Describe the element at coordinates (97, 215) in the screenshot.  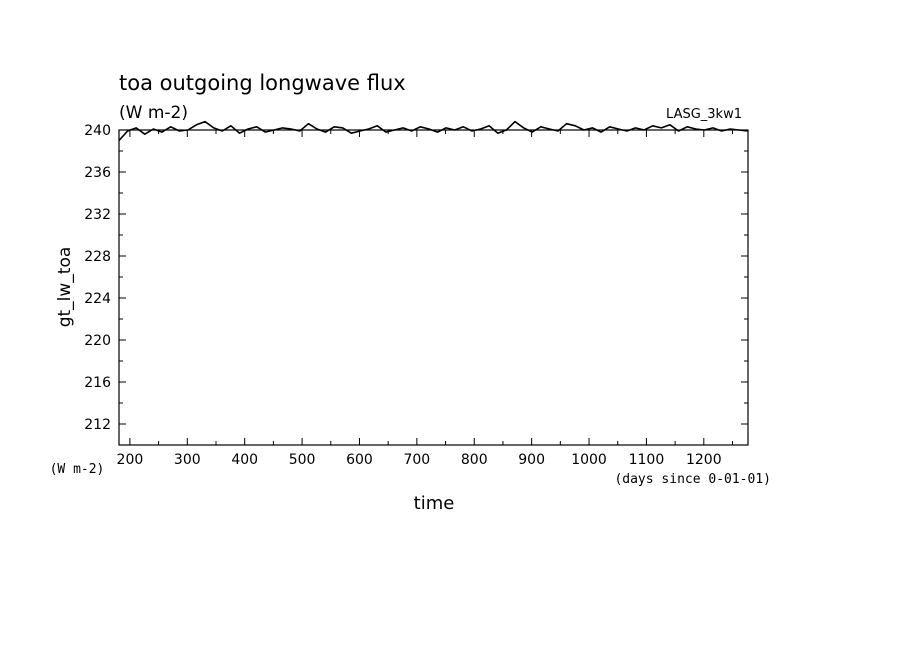
I see `y-tick-label: 232` at that location.